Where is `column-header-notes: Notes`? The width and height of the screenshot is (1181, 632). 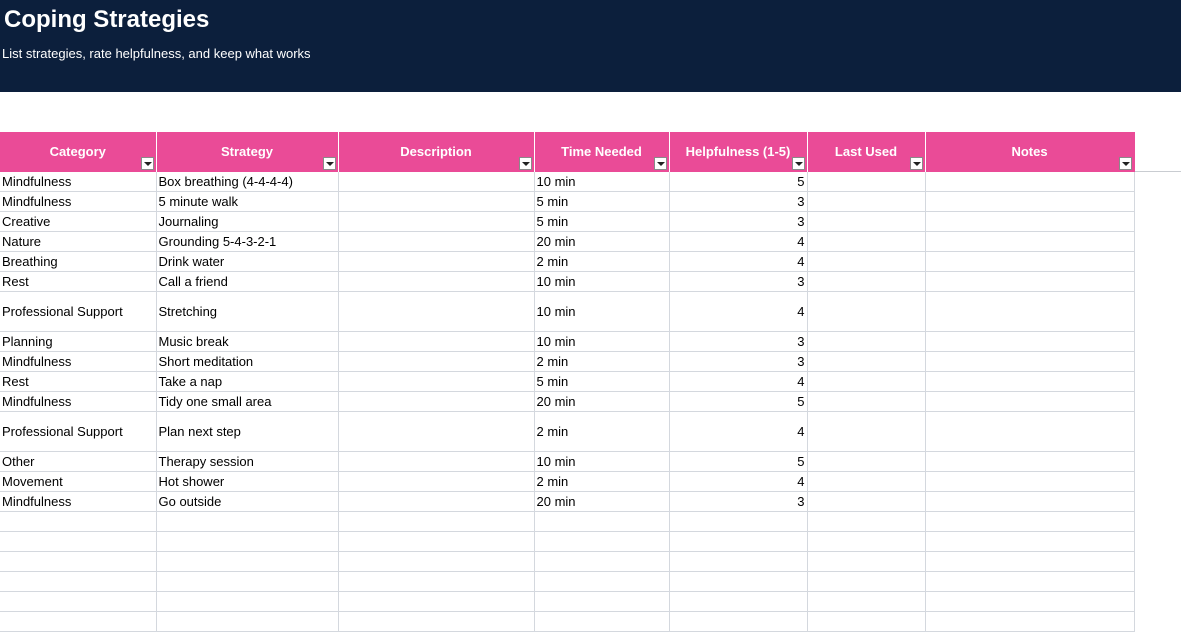
column-header-notes: Notes is located at coordinates (1030, 152).